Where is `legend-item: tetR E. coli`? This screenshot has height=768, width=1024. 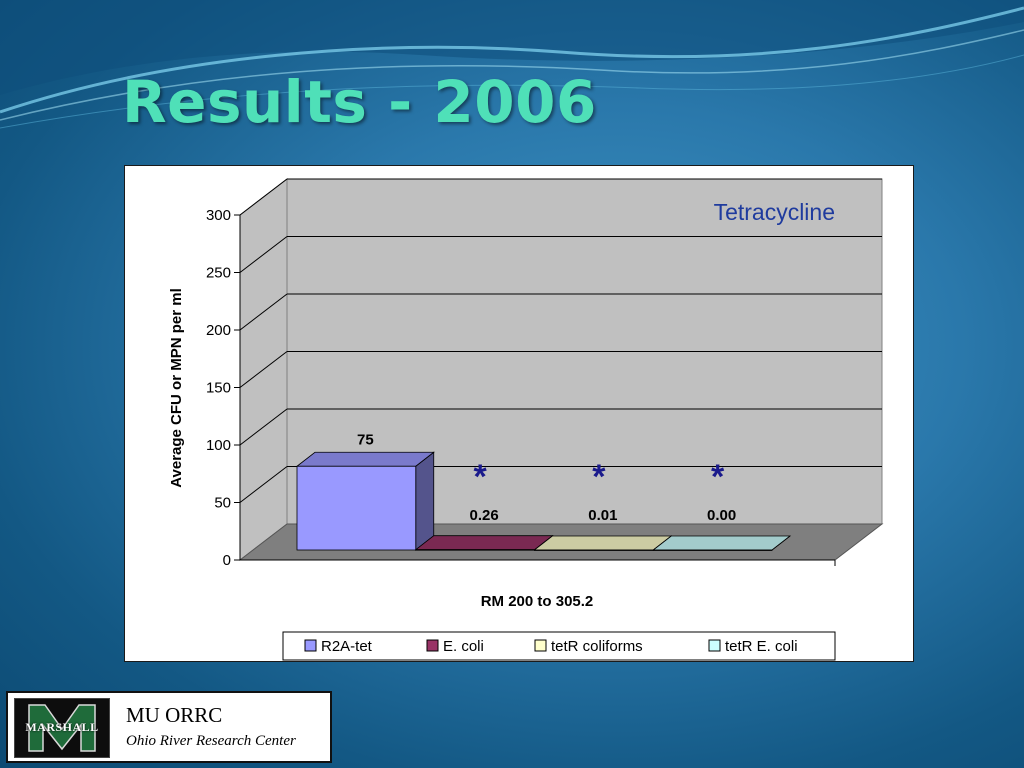
legend-item: tetR E. coli is located at coordinates (753, 646).